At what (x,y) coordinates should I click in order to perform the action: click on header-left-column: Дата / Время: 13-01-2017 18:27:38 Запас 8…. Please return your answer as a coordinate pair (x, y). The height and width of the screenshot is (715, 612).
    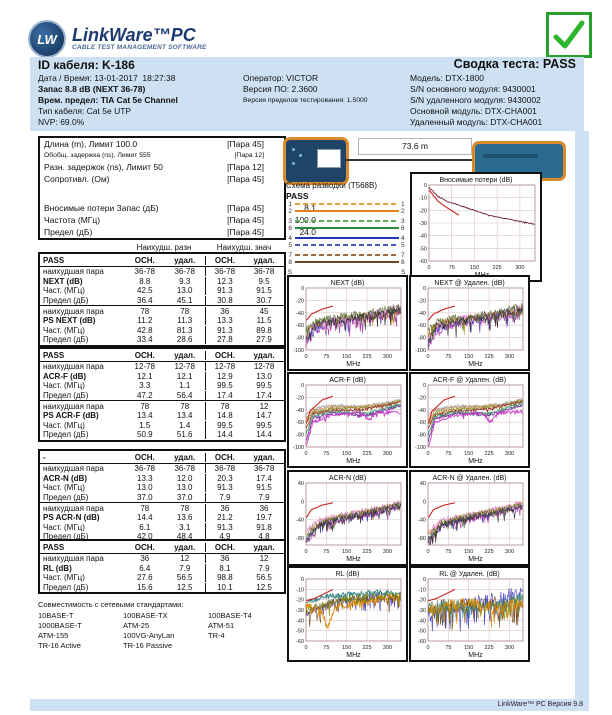
    Looking at the image, I should click on (108, 100).